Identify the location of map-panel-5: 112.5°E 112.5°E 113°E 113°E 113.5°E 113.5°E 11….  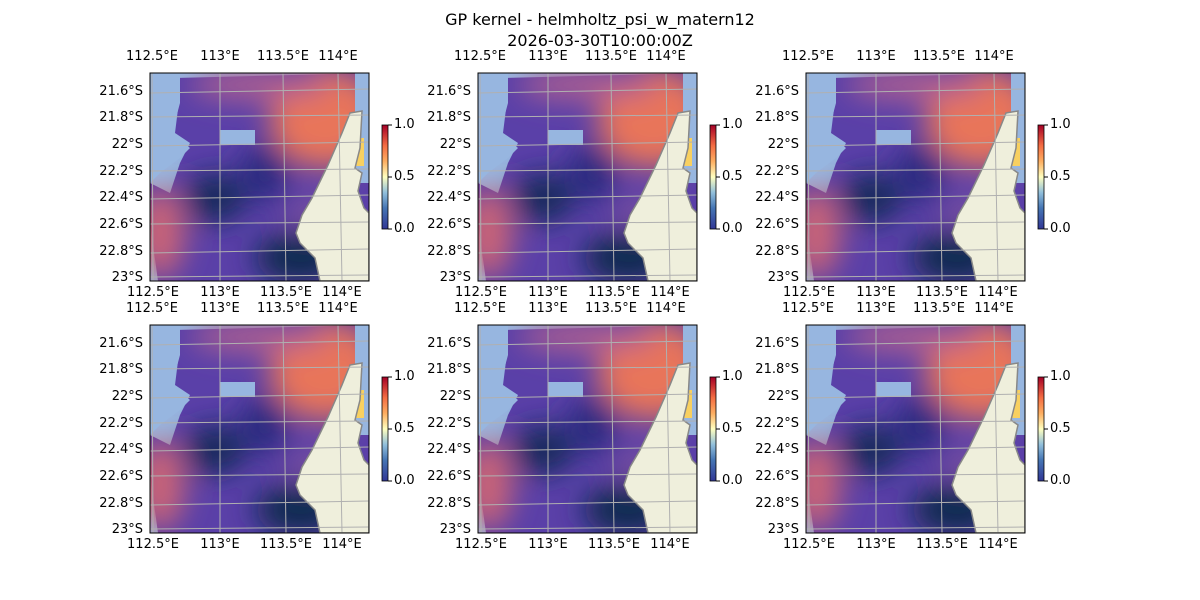
(584, 426).